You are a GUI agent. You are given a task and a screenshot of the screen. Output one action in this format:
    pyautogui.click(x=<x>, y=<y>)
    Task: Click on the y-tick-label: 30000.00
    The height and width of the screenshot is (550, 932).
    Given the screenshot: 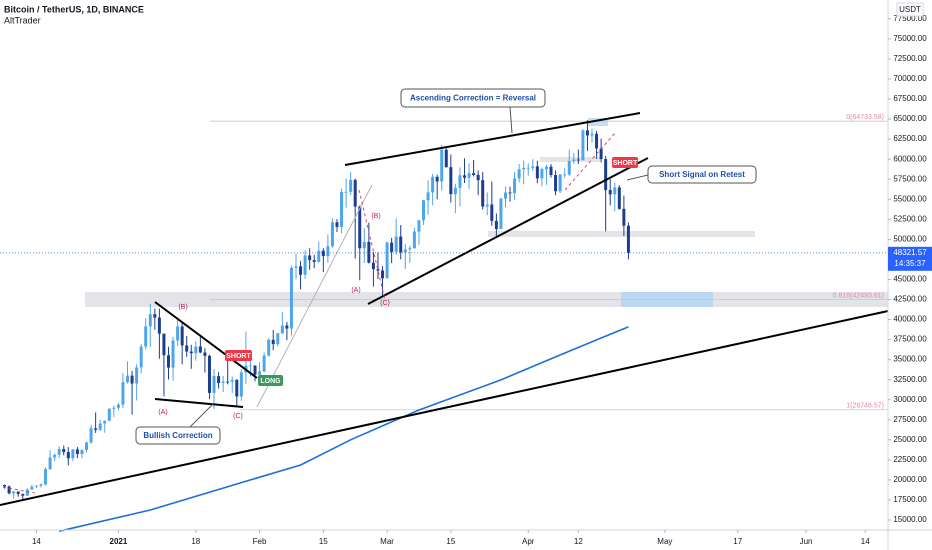 What is the action you would take?
    pyautogui.click(x=910, y=399)
    